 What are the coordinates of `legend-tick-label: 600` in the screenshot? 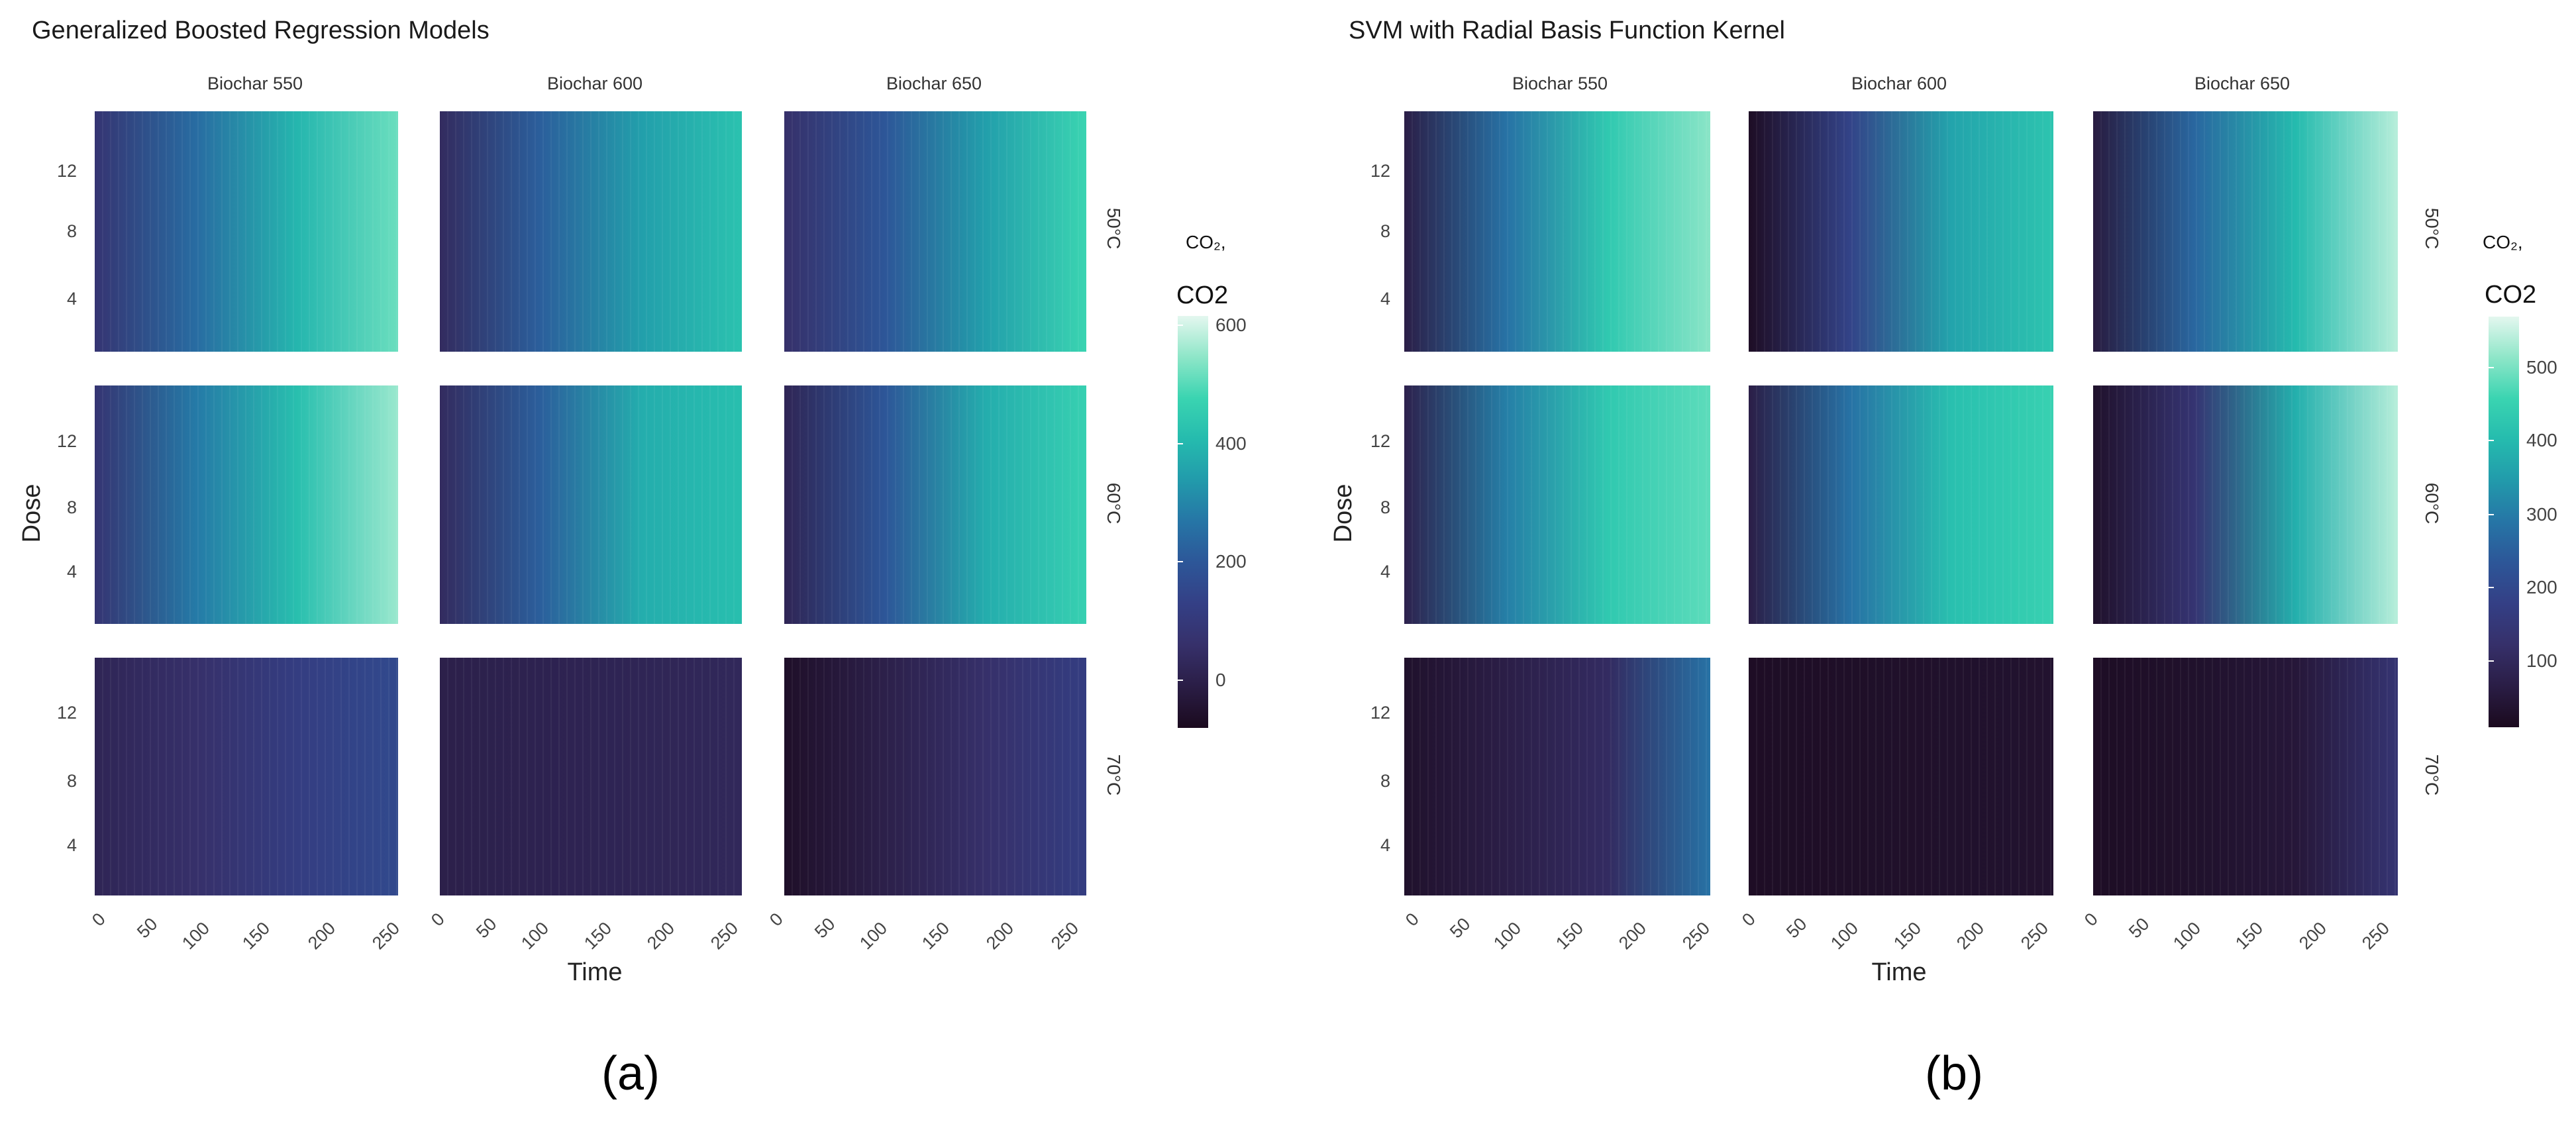 It's located at (1231, 325).